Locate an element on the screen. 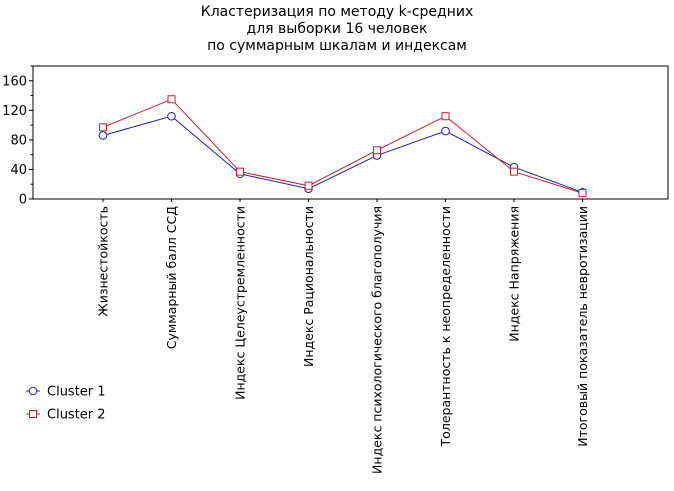  x-tick-label: Суммарный балл ССД is located at coordinates (171, 277).